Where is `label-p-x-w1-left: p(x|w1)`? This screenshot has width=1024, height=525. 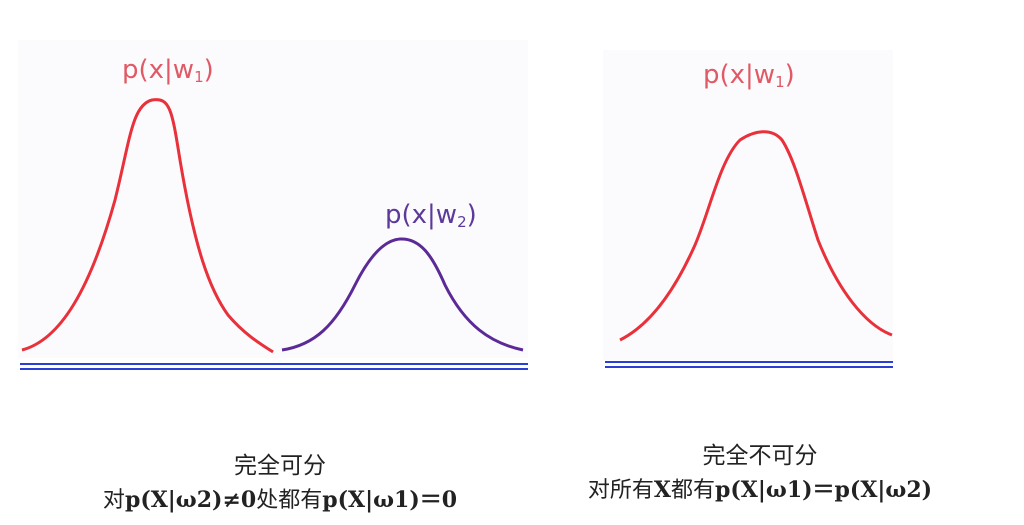
label-p-x-w1-left: p(x|w1) is located at coordinates (168, 73).